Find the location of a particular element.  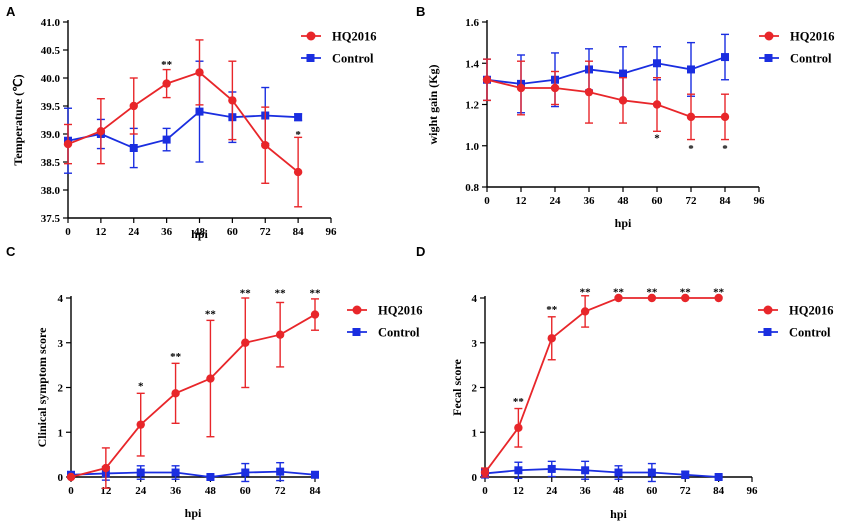

y-tick-label: 1.2 is located at coordinates (472, 106).